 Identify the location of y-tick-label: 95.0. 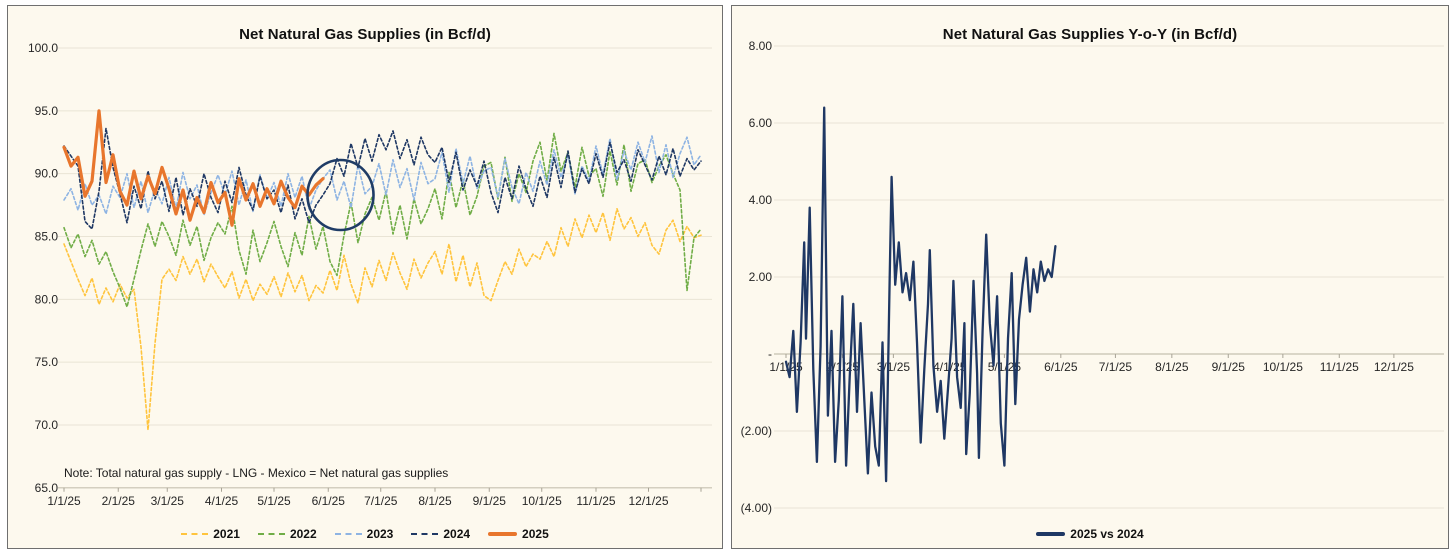
(47, 111).